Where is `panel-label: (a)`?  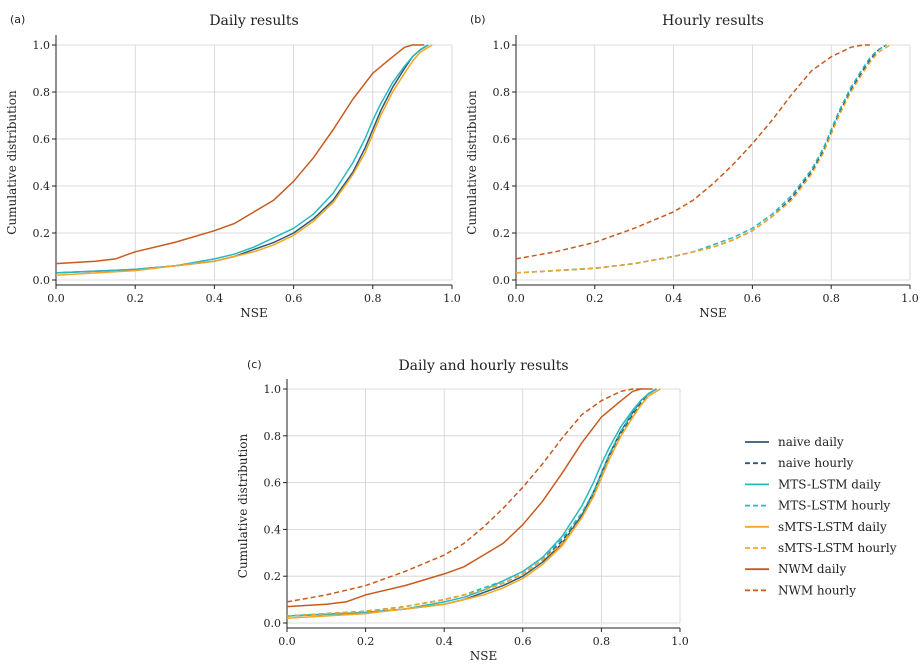 panel-label: (a) is located at coordinates (17, 19).